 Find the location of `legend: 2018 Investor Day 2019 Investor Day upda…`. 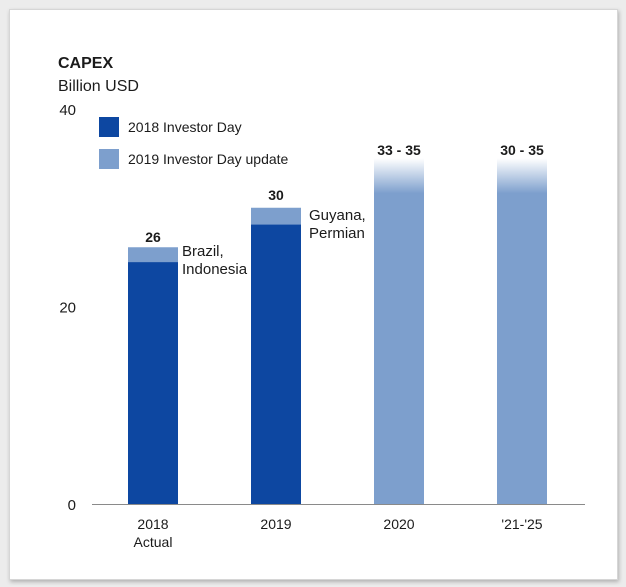

legend: 2018 Investor Day 2019 Investor Day upda… is located at coordinates (194, 143).